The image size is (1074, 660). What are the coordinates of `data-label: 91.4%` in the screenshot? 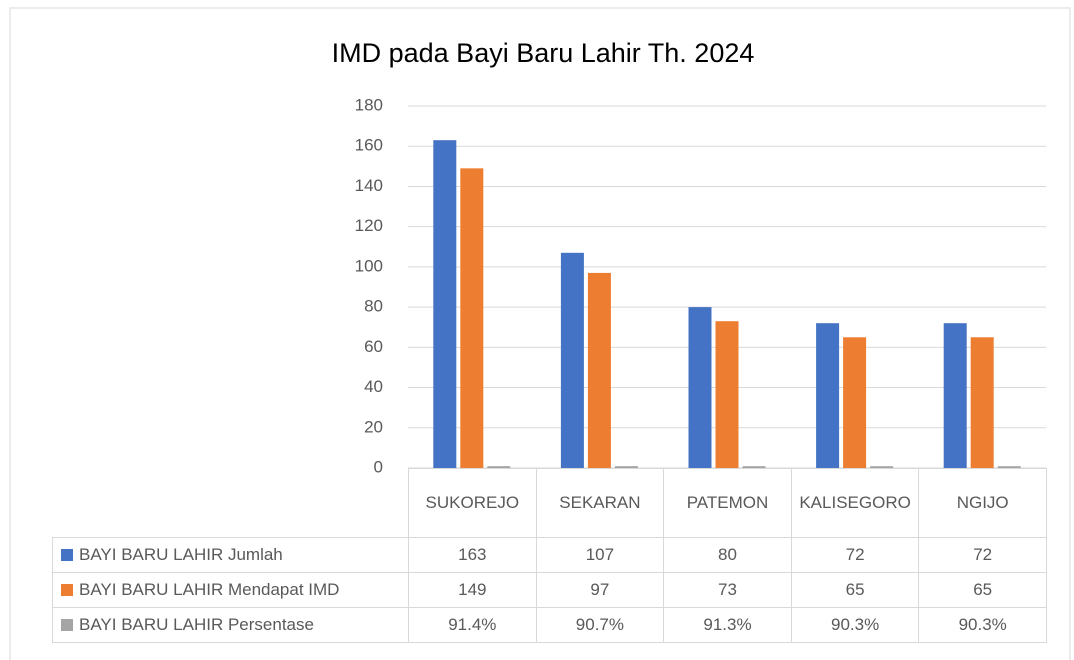 It's located at (472, 625).